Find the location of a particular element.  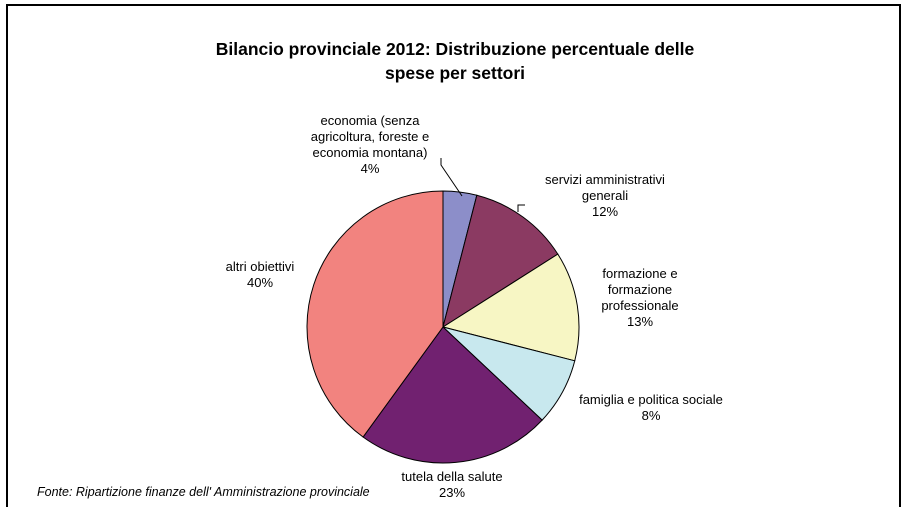

label-servizi: servizi amministrativi generali 12% is located at coordinates (605, 196).